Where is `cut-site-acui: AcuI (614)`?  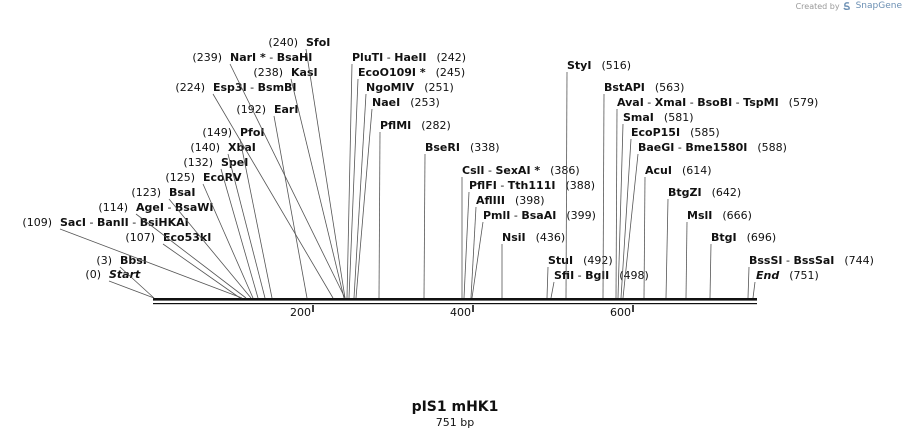
cut-site-acui: AcuI (614) is located at coordinates (677, 231).